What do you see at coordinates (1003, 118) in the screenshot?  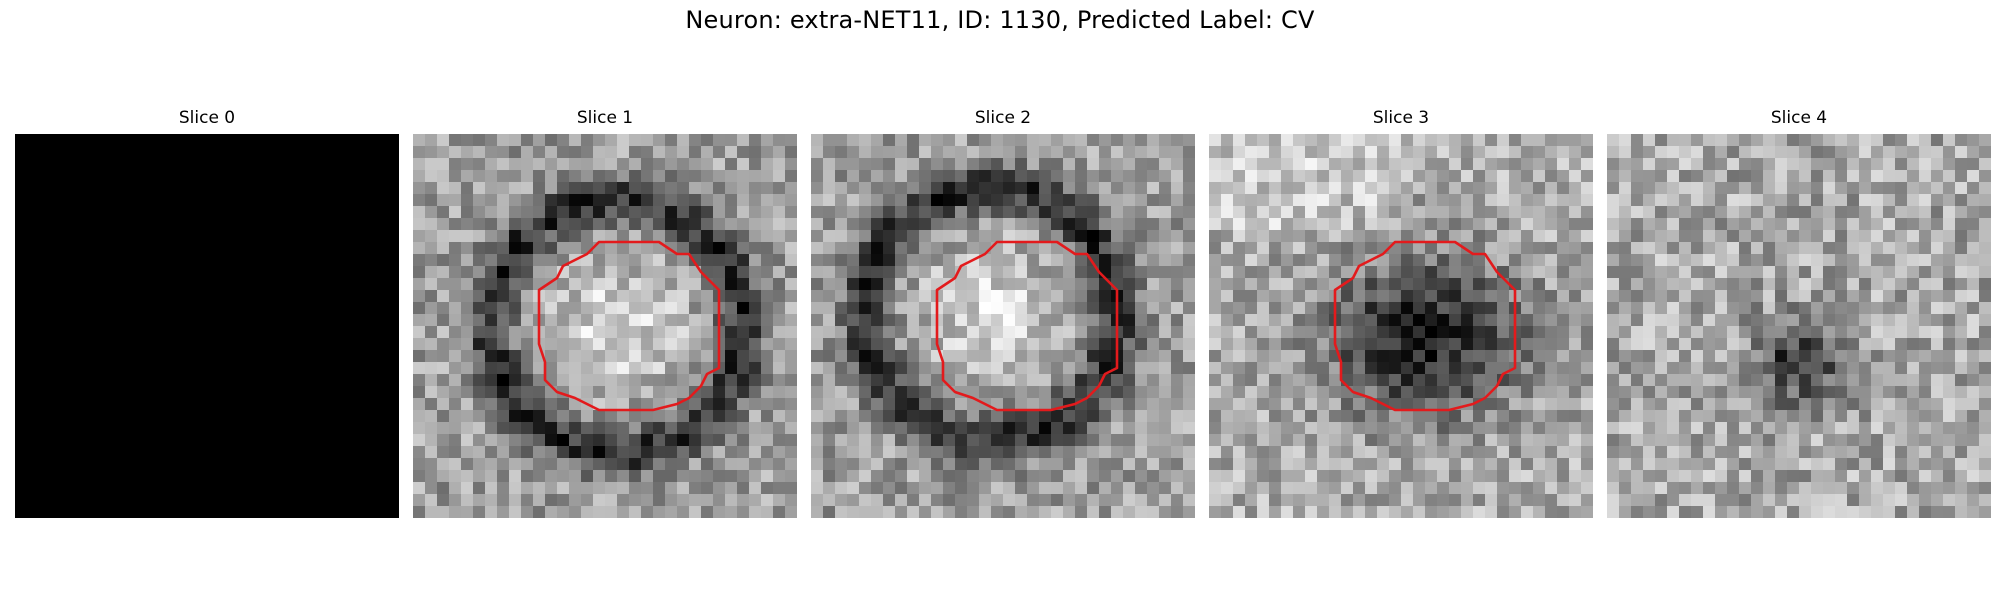 I see `slice-title: Slice 2` at bounding box center [1003, 118].